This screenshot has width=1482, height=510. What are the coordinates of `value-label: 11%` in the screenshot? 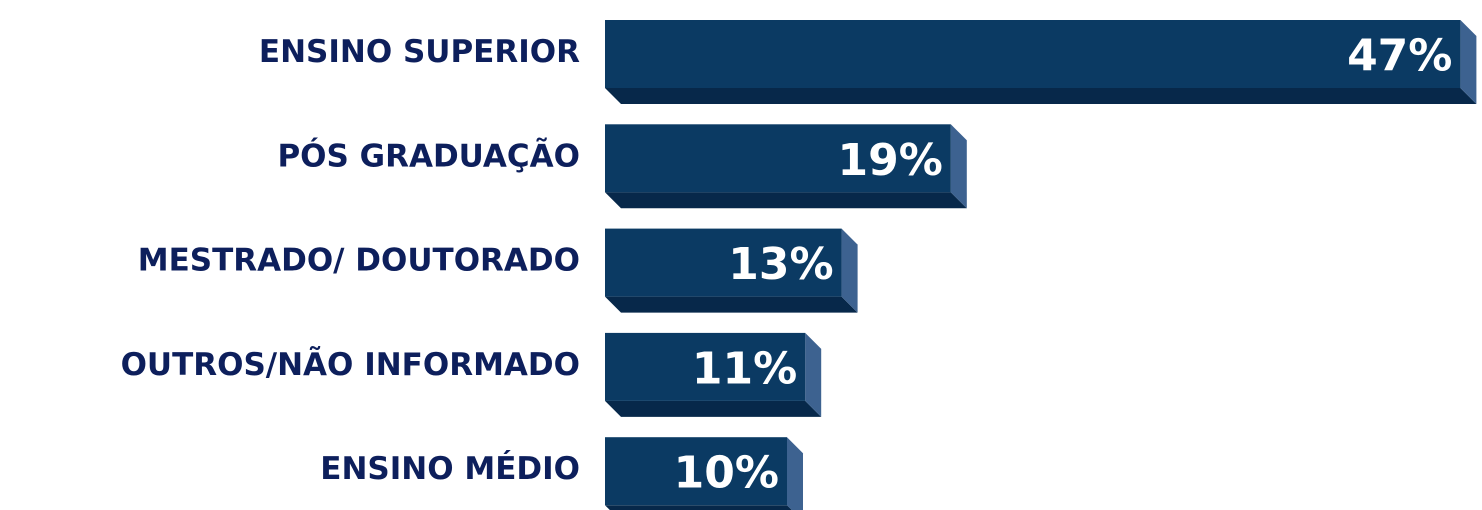 It's located at (744, 368).